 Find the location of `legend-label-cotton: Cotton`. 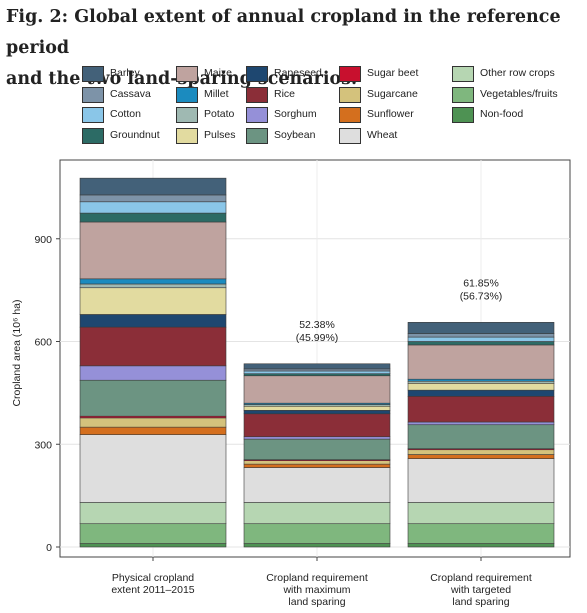

legend-label-cotton: Cotton is located at coordinates (125, 114).